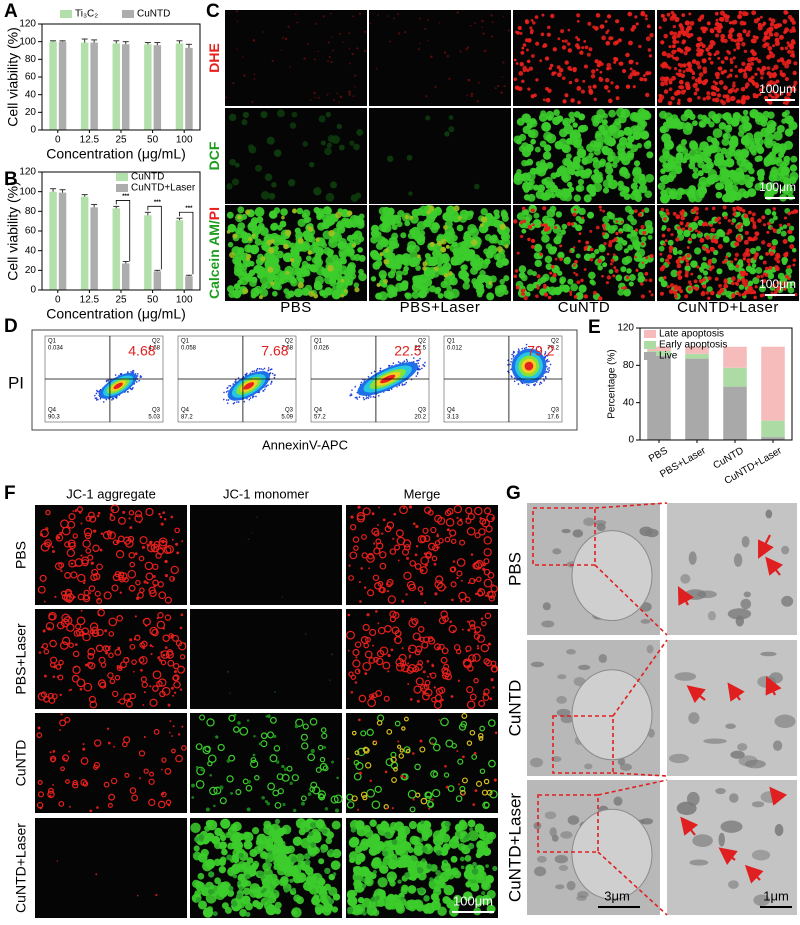  I want to click on plot-frame, so click(121, 231).